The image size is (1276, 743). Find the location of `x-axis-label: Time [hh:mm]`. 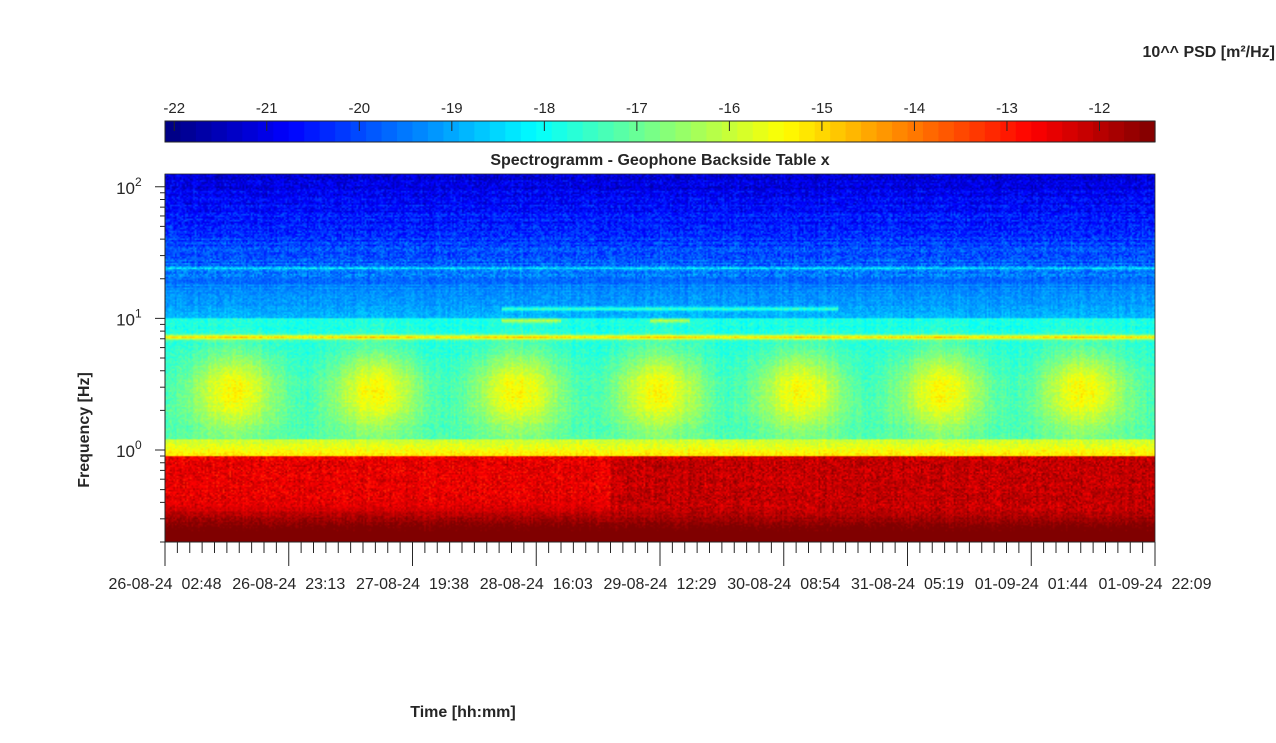

x-axis-label: Time [hh:mm] is located at coordinates (462, 712).